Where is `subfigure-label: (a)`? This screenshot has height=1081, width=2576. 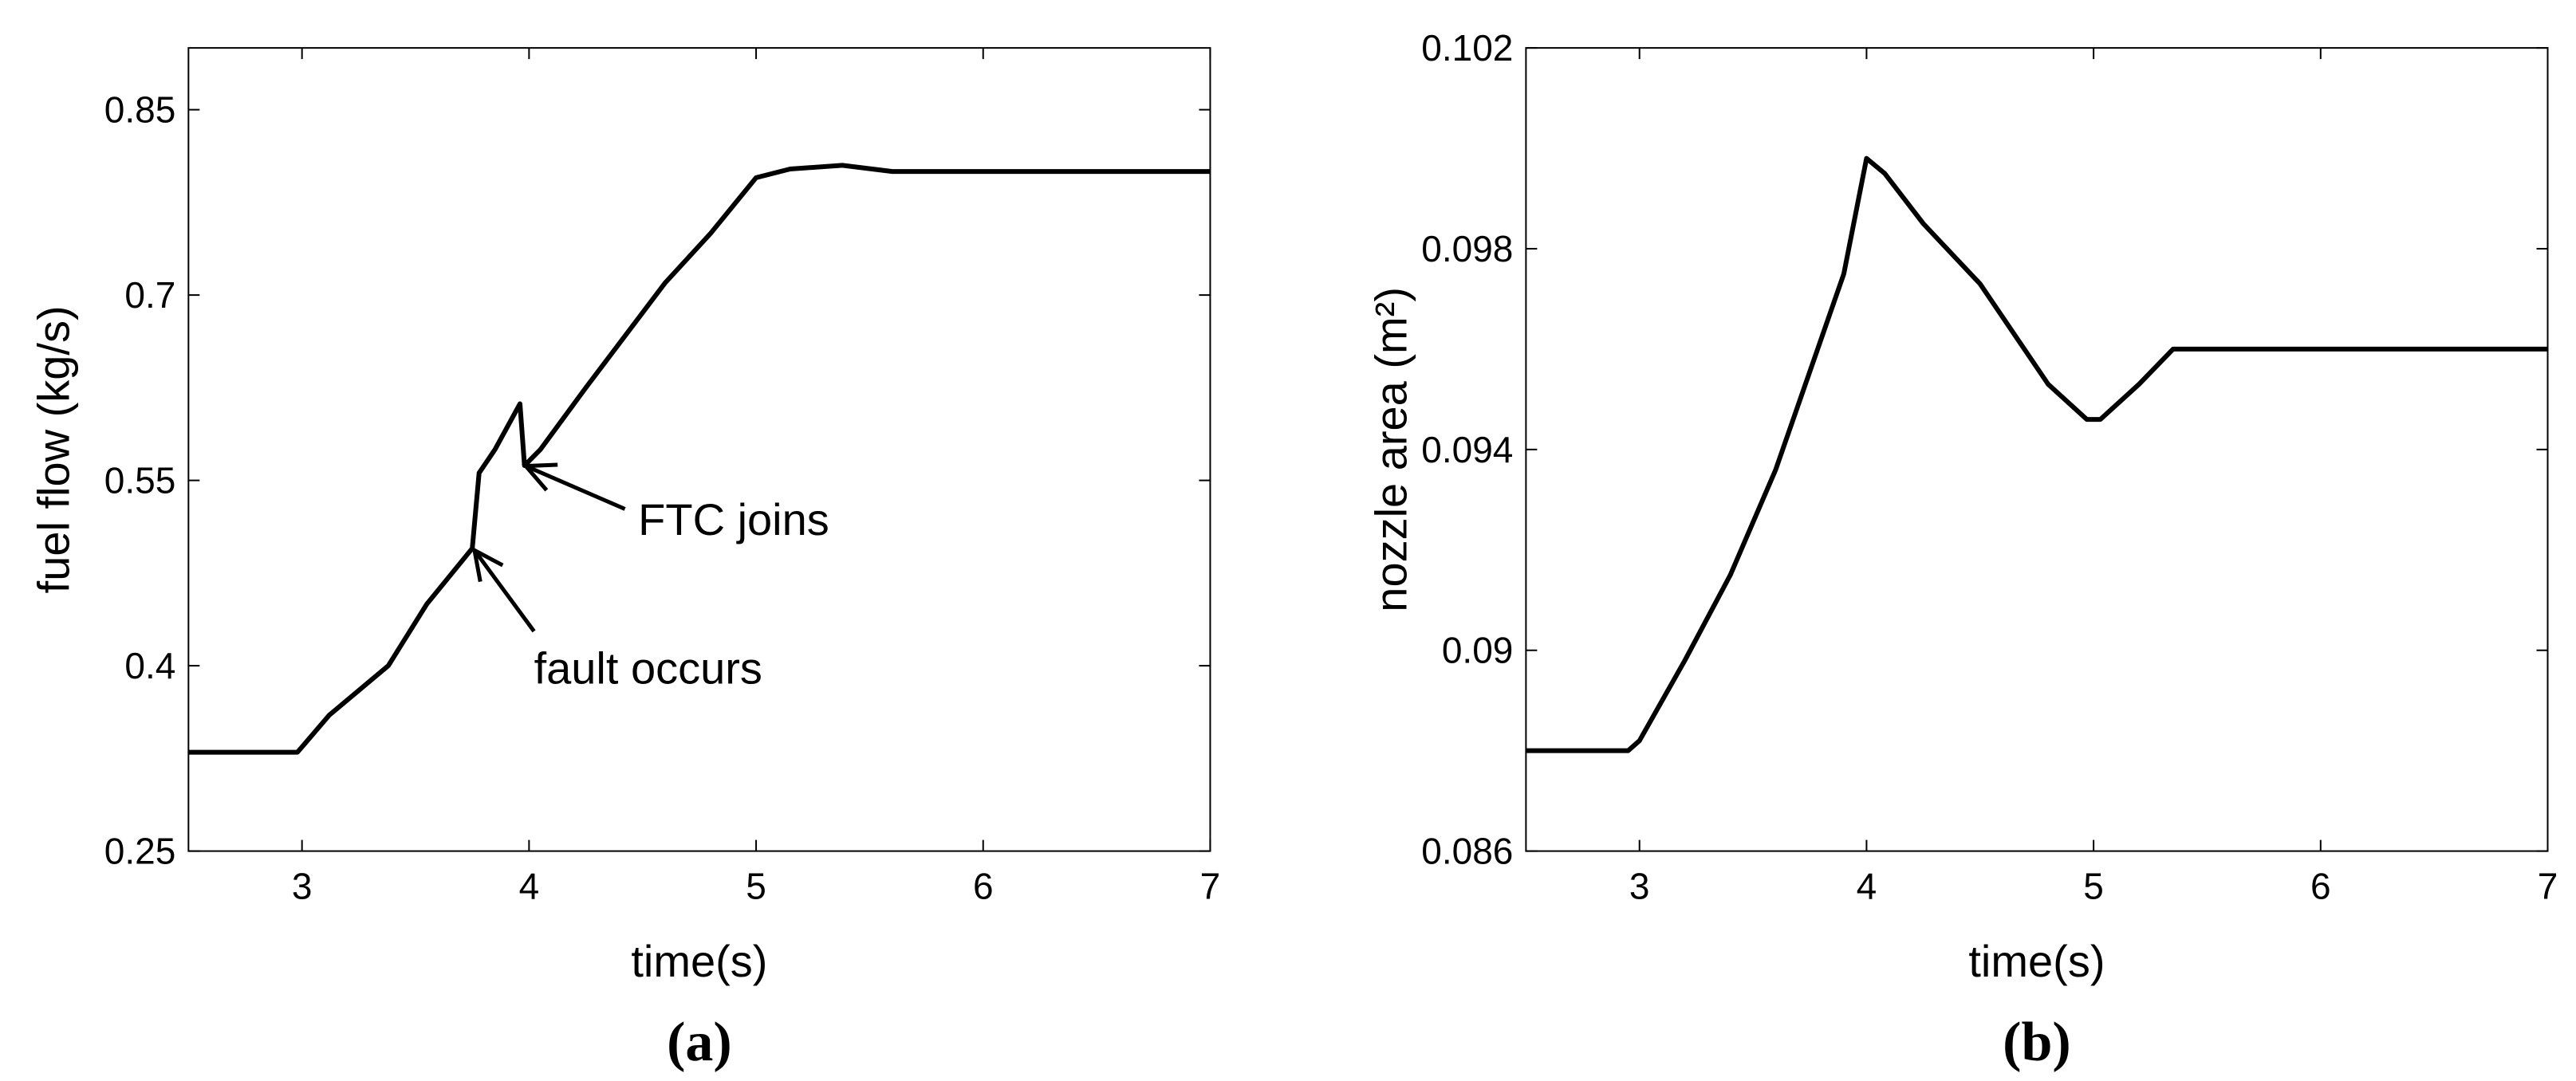
subfigure-label: (a) is located at coordinates (699, 1042).